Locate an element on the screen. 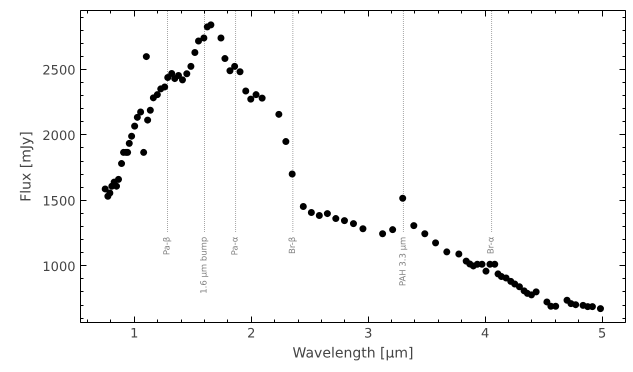 This screenshot has width=633, height=372. ref-line-label: Br-α is located at coordinates (491, 245).